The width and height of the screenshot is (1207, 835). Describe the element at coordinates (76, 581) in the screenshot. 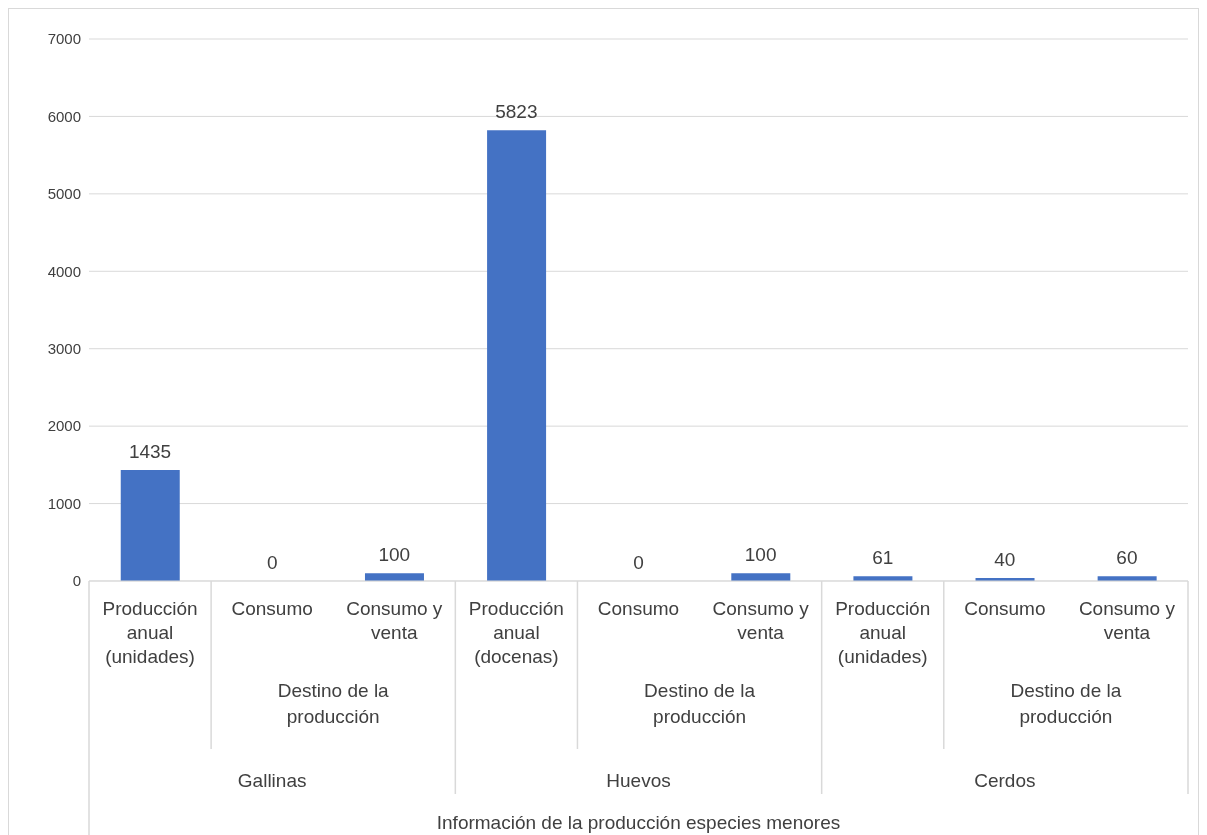

I see `y-tick-label: 0` at that location.